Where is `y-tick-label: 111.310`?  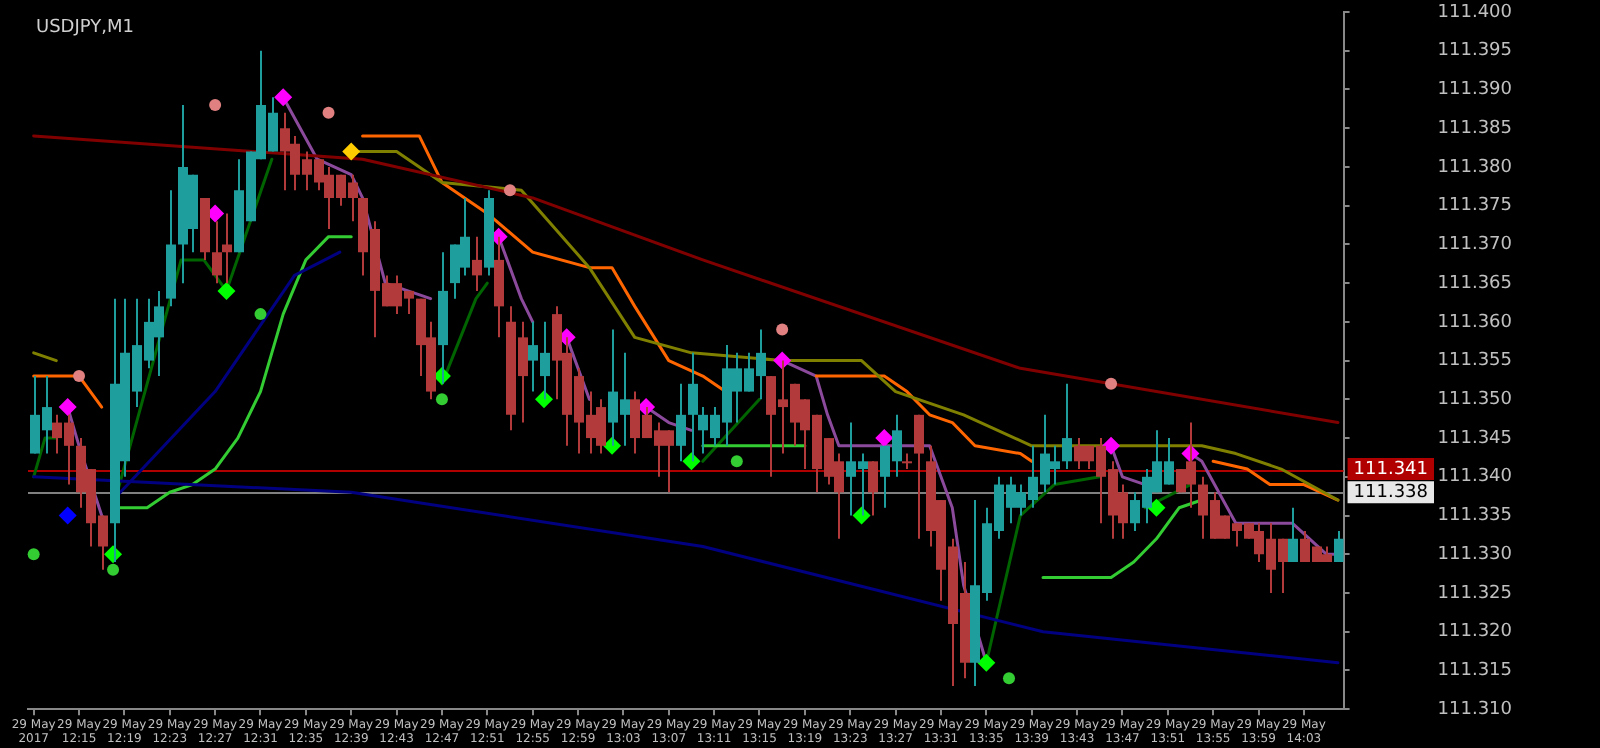 y-tick-label: 111.310 is located at coordinates (1475, 709).